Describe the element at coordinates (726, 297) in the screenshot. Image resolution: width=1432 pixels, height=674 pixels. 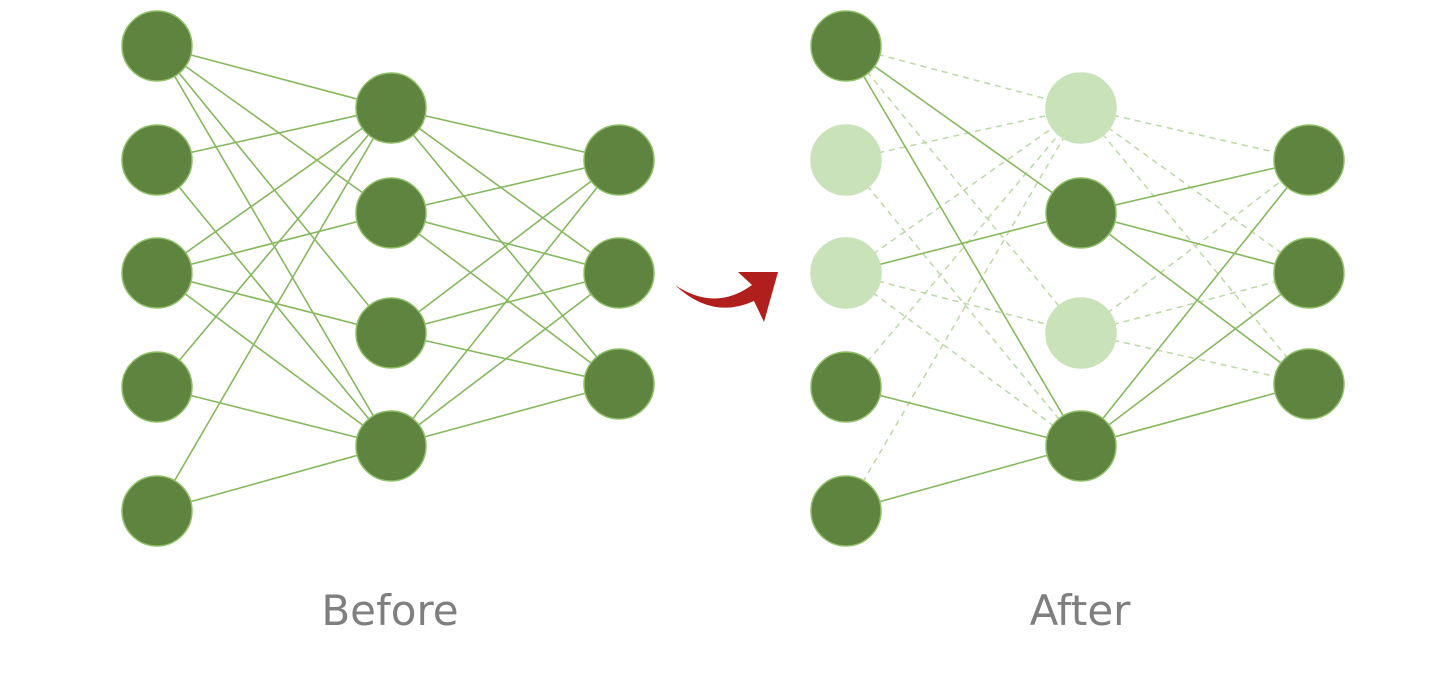
I see `transition-arrow` at that location.